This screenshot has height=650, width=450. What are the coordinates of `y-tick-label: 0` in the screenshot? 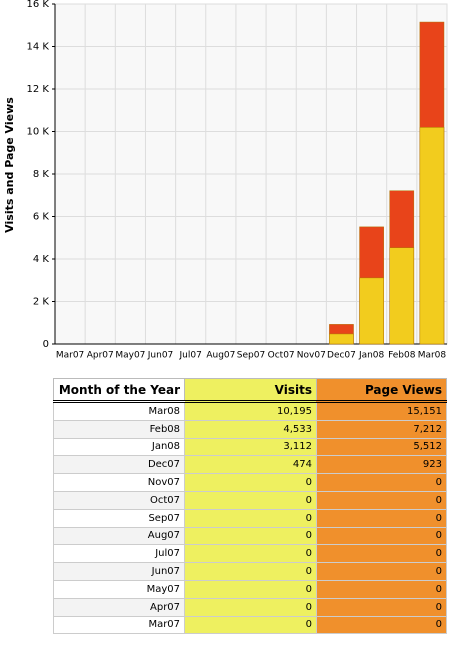 It's located at (46, 344).